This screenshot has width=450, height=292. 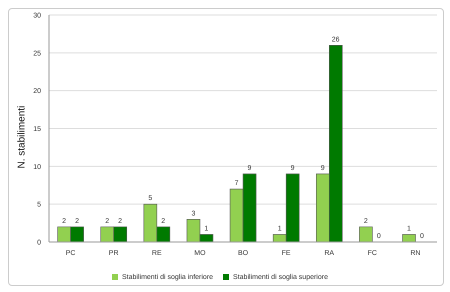 I want to click on y-axis-title: N. stabilimenti, so click(x=22, y=137).